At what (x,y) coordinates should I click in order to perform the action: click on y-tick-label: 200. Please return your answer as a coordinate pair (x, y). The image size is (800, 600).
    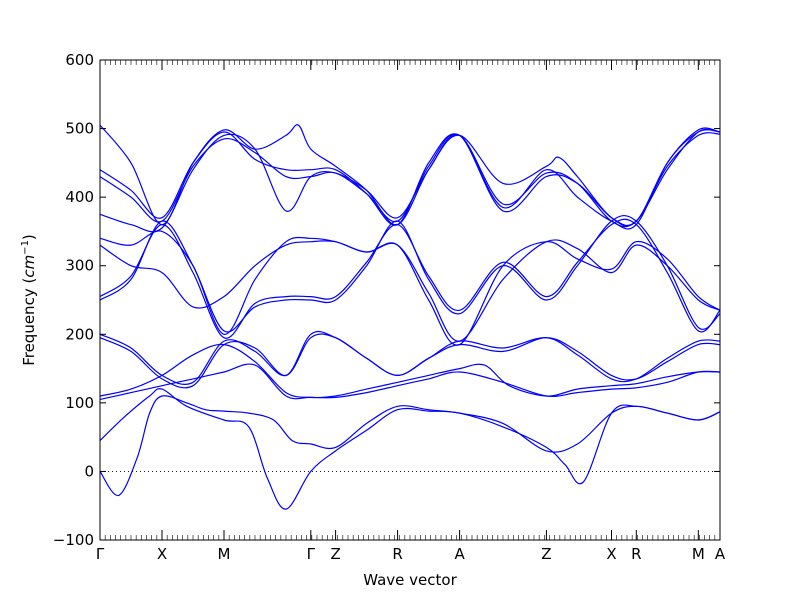
    Looking at the image, I should click on (79, 334).